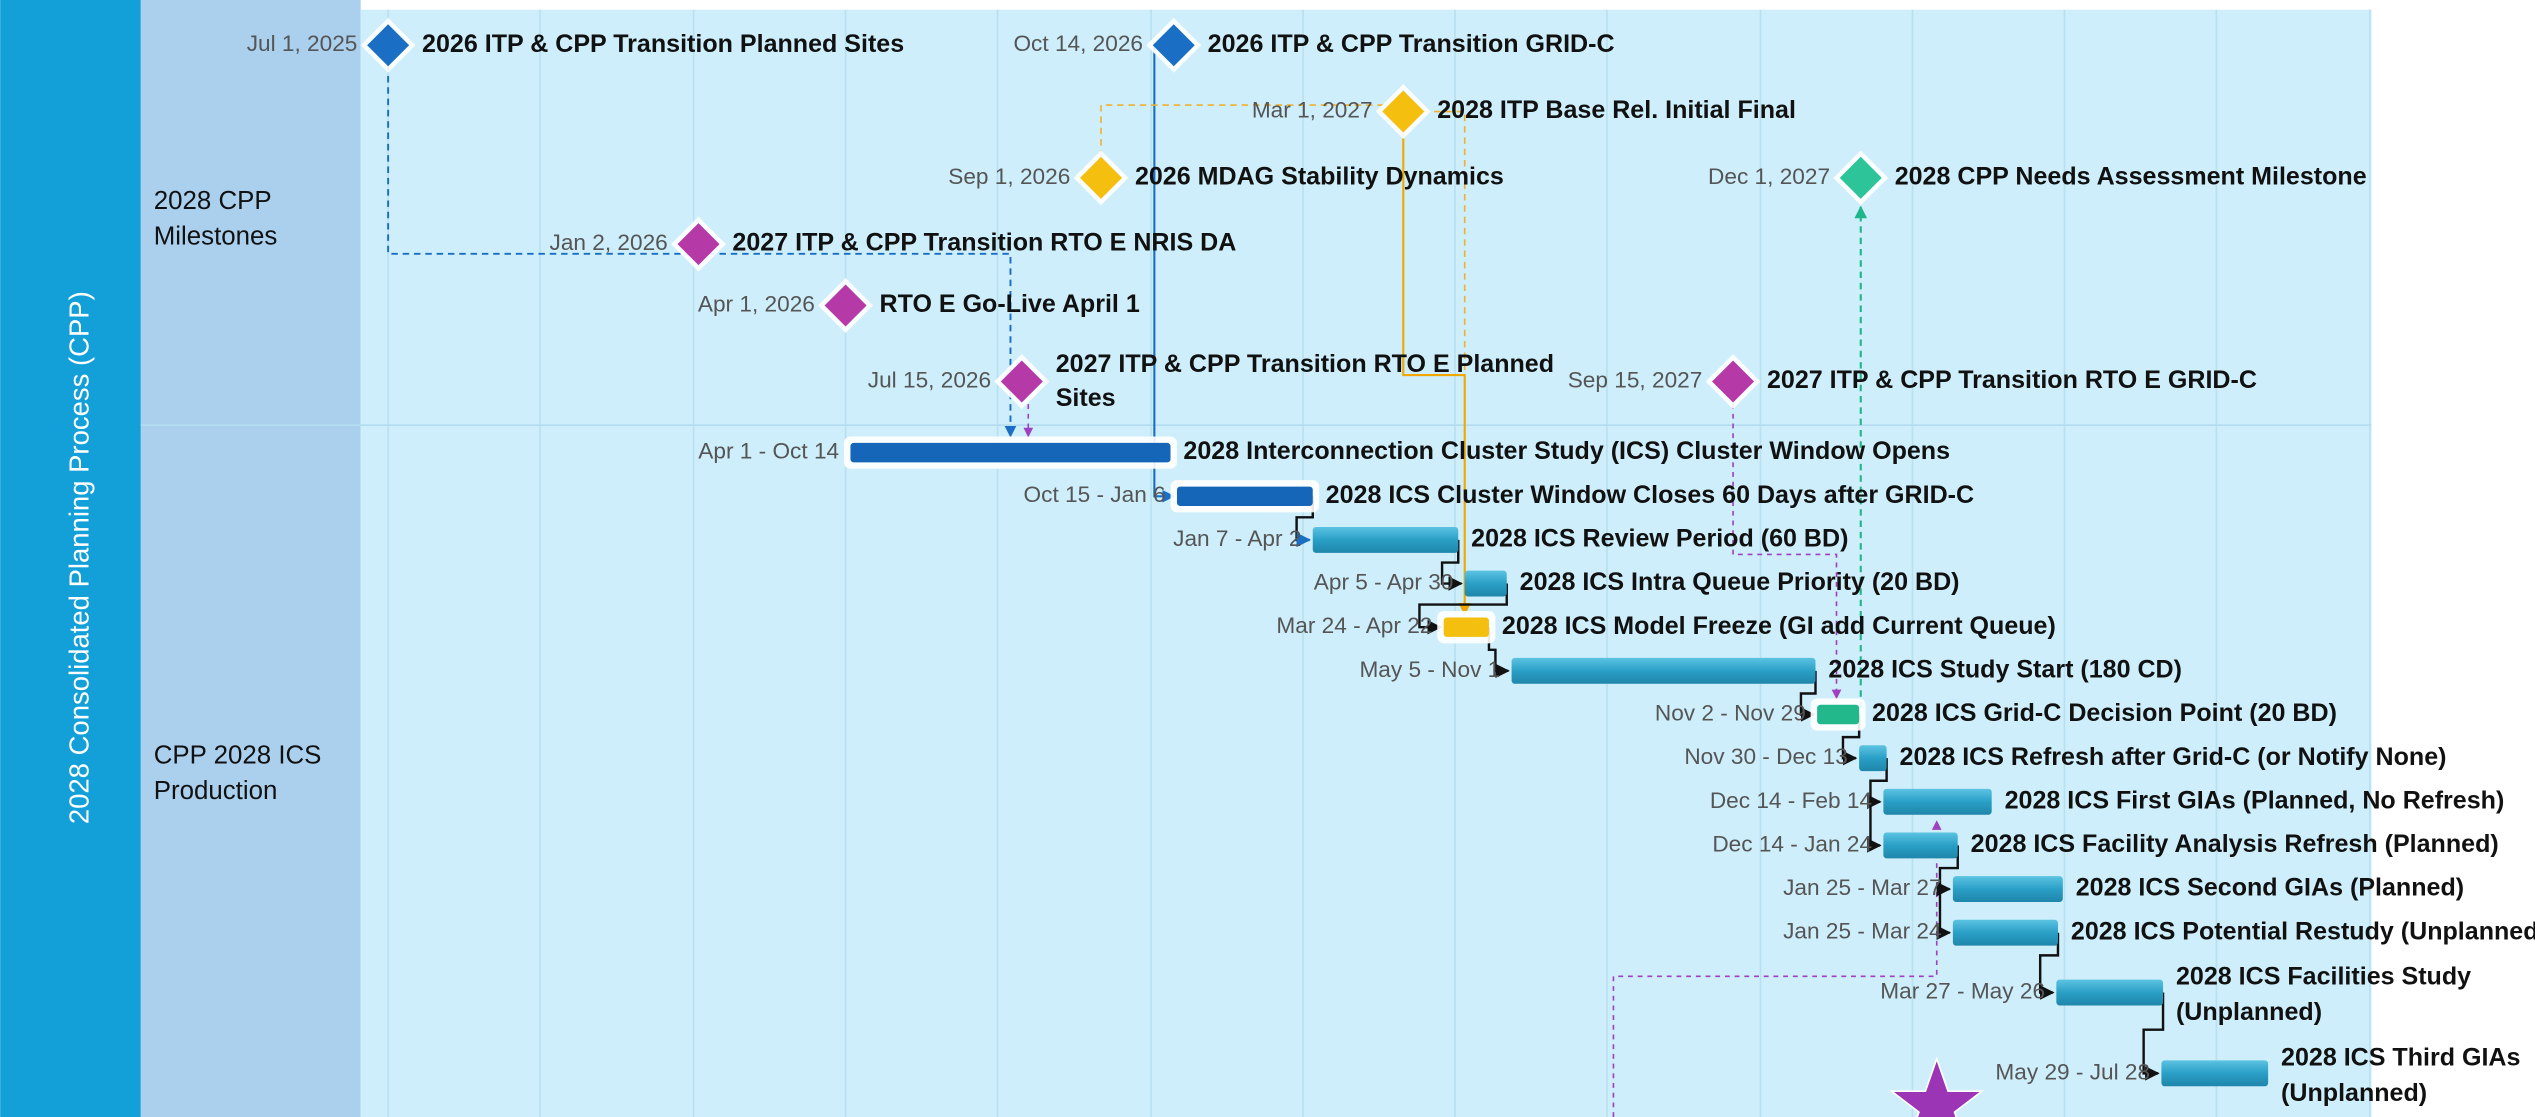 The height and width of the screenshot is (1117, 2535). Describe the element at coordinates (1429, 669) in the screenshot. I see `task-dates: May 5 - Nov 1` at that location.